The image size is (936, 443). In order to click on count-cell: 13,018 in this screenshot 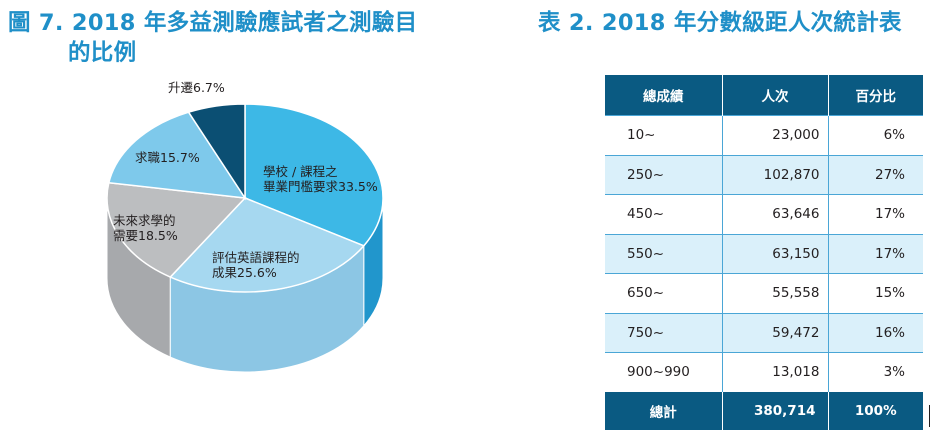, I will do `click(775, 372)`.